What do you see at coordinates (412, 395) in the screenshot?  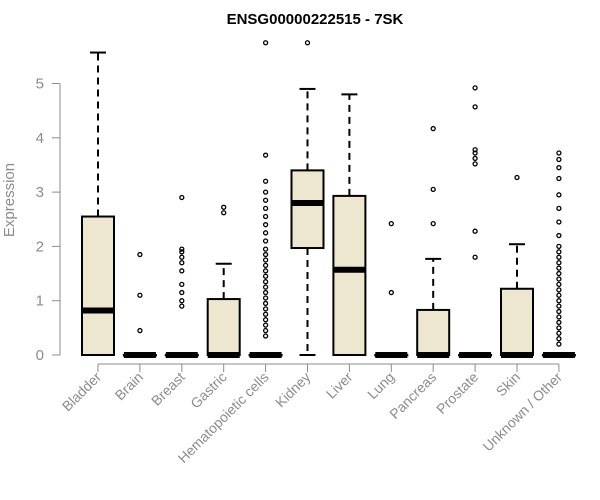 I see `x-tick-label: Pancreas` at bounding box center [412, 395].